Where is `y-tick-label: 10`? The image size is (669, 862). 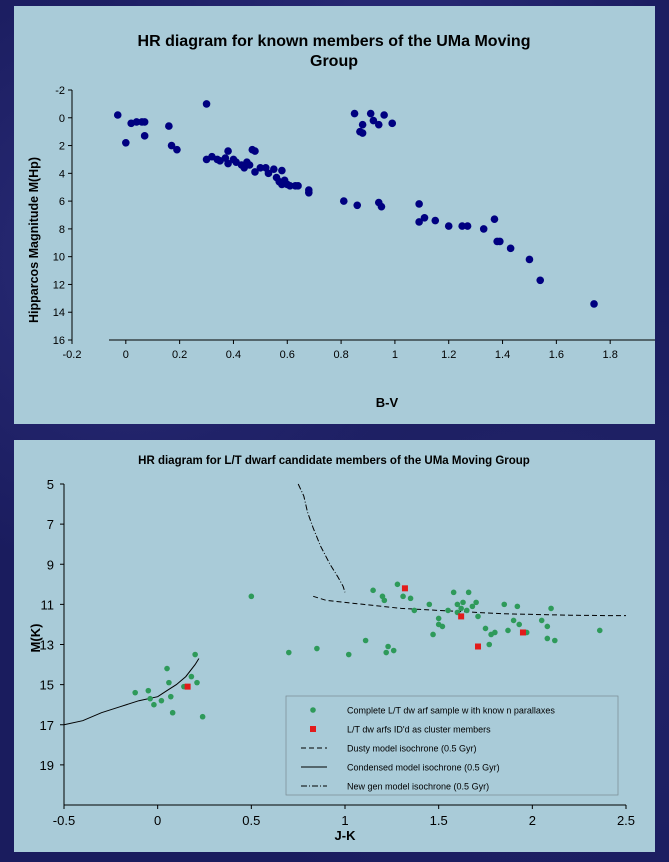 y-tick-label: 10 is located at coordinates (59, 258).